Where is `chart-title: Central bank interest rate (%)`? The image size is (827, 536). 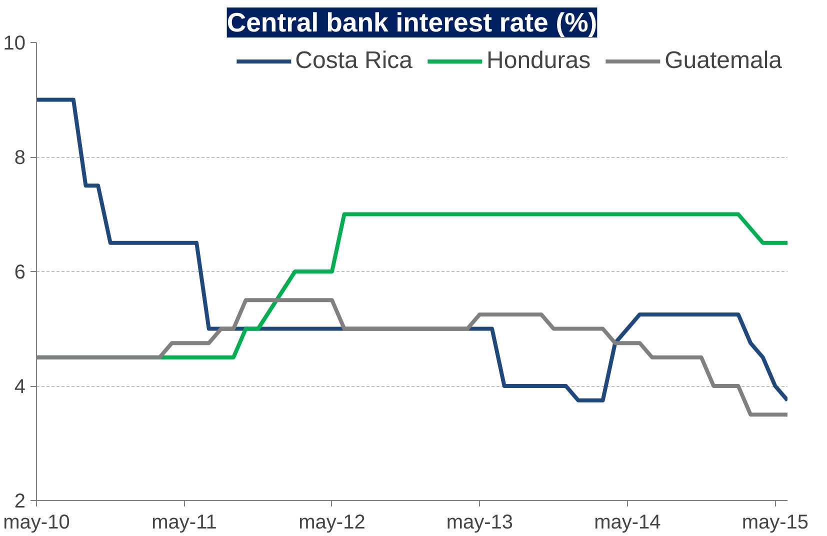
chart-title: Central bank interest rate (%) is located at coordinates (412, 23).